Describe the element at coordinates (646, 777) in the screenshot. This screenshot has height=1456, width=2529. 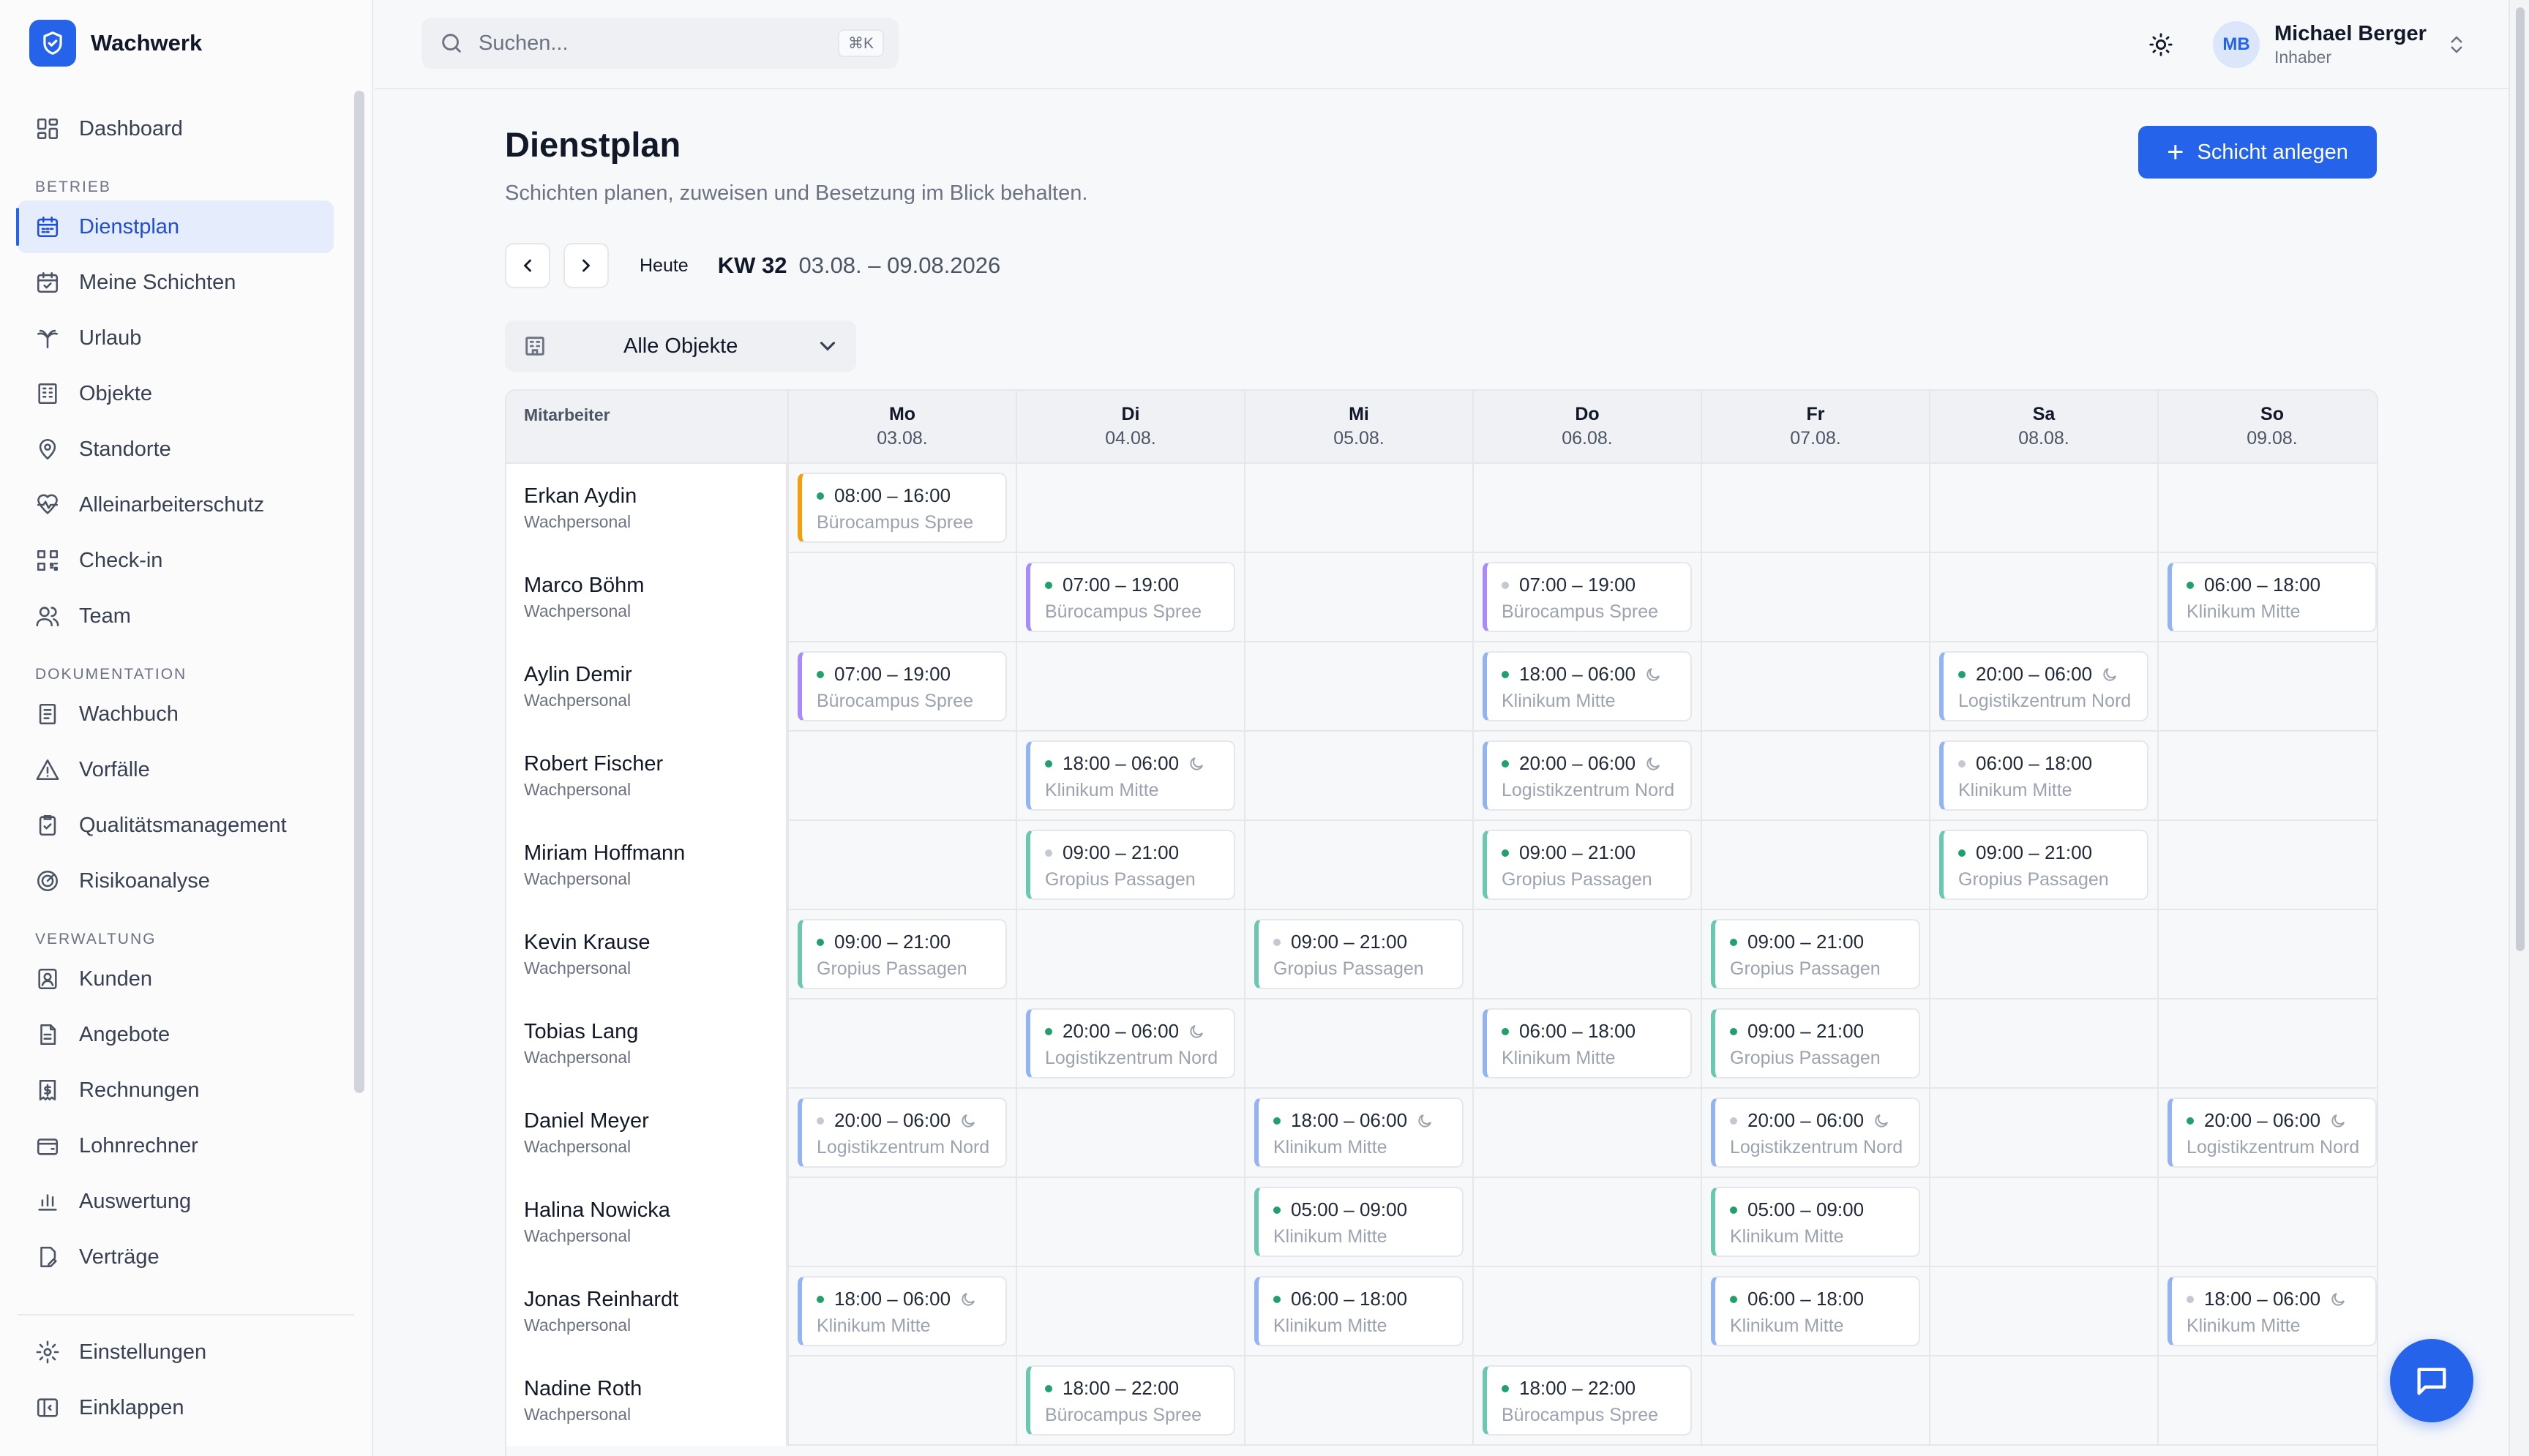
I see `employee-cell: Robert Fischer Wachpersonal` at that location.